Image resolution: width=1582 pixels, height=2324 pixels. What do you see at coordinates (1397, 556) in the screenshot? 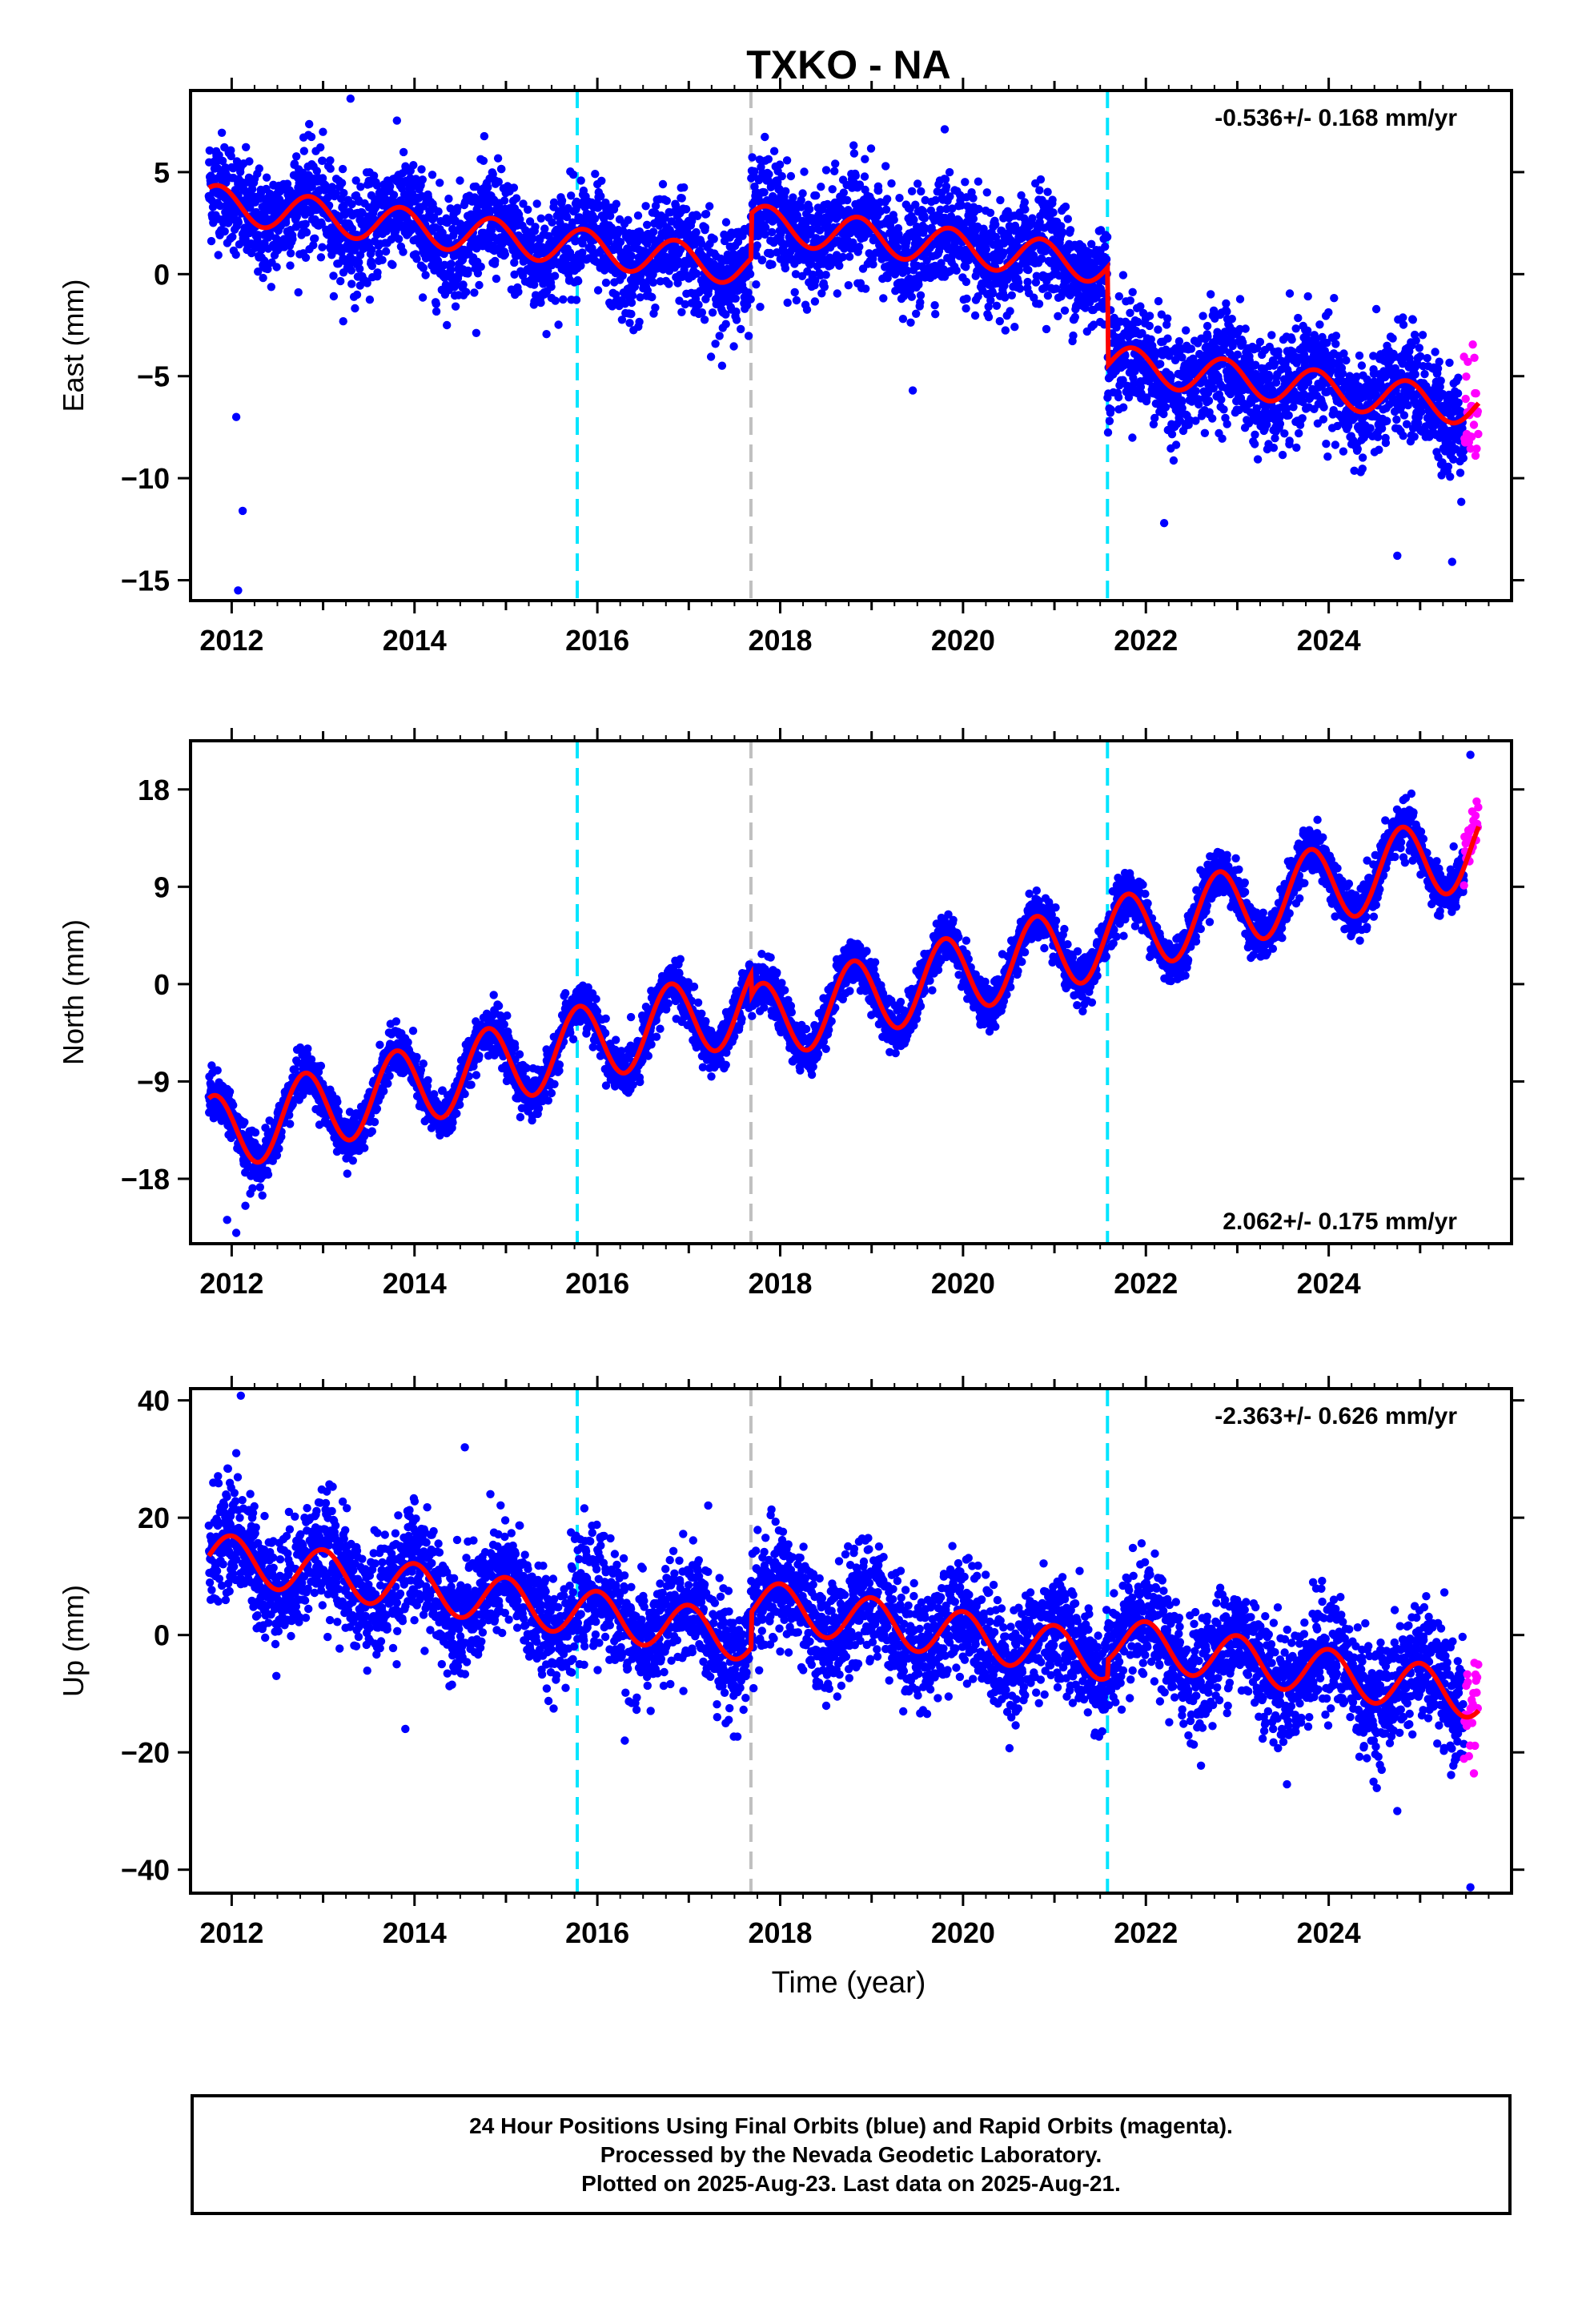
I see `outlier-point` at bounding box center [1397, 556].